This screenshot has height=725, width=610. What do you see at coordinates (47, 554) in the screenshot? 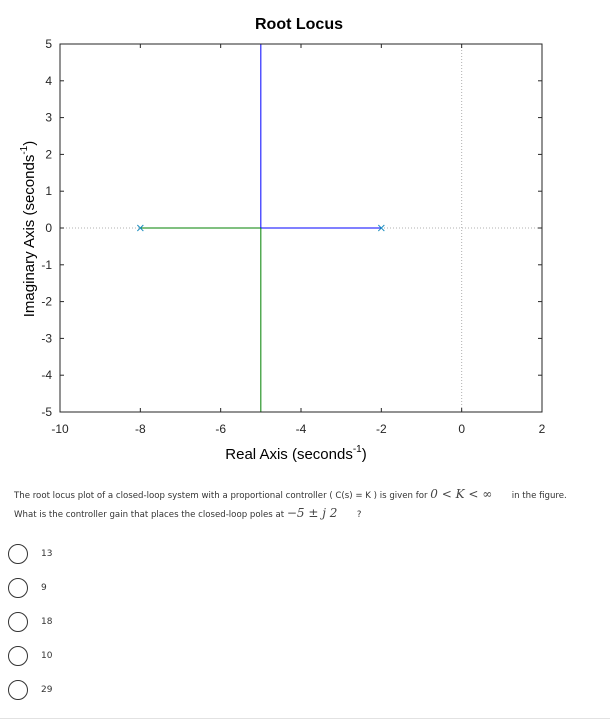
I see `answer-option-label: 13` at bounding box center [47, 554].